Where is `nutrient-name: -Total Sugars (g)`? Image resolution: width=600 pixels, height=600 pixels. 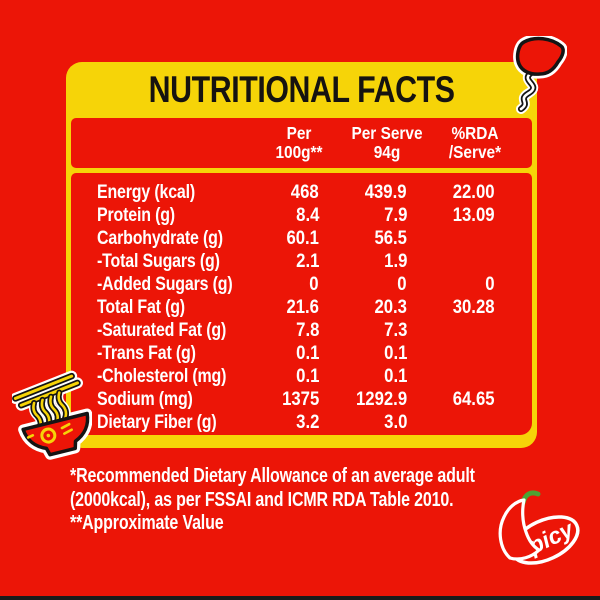
nutrient-name: -Total Sugars (g) is located at coordinates (158, 261).